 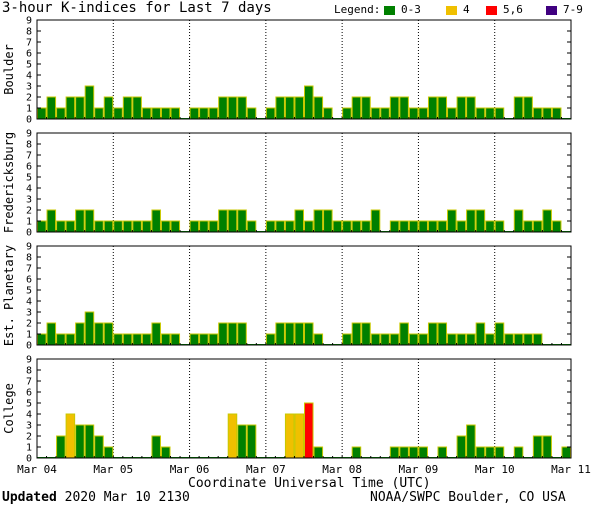 I want to click on panel-title-2: Est. Planetary, so click(x=9, y=295).